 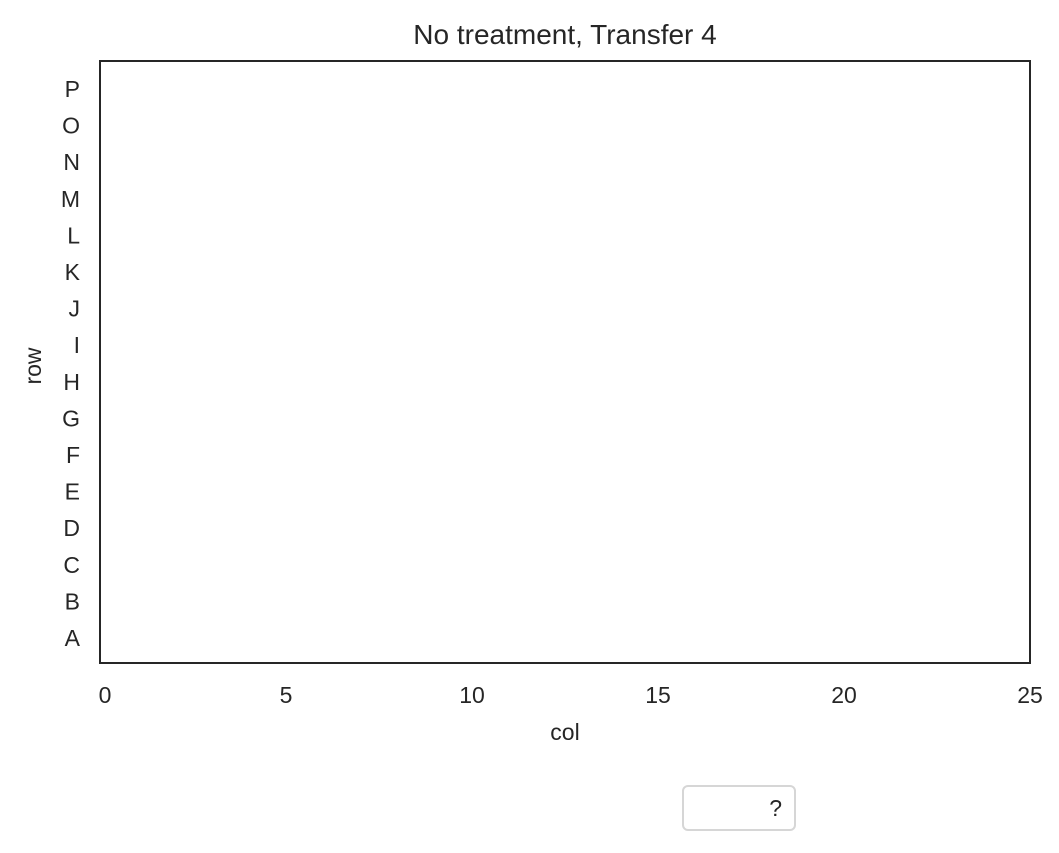 What do you see at coordinates (72, 492) in the screenshot?
I see `y-tick-label: E` at bounding box center [72, 492].